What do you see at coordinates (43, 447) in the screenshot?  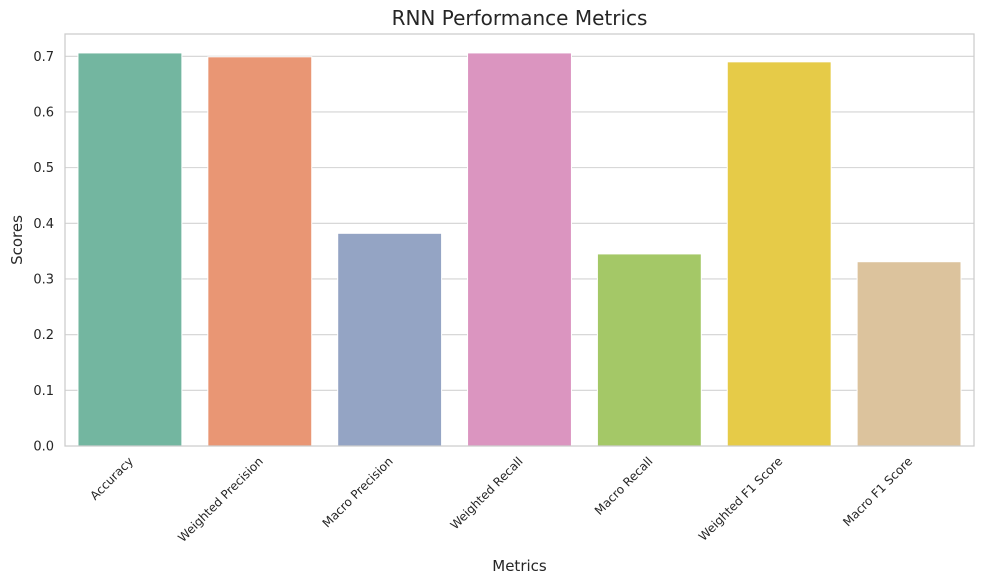 I see `y-tick-label: 0.0` at bounding box center [43, 447].